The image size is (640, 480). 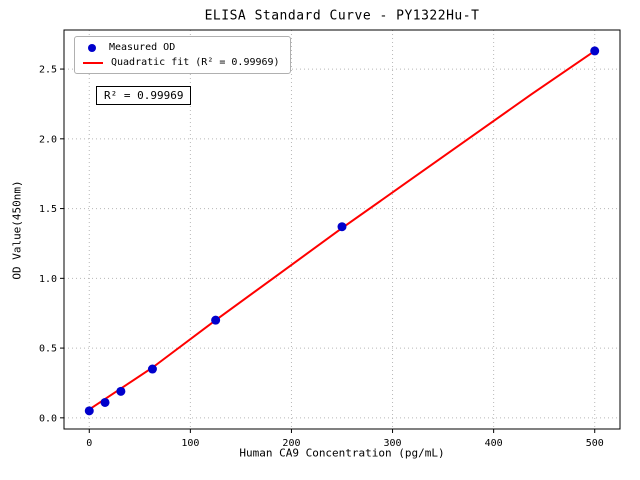 What do you see at coordinates (17, 230) in the screenshot?
I see `y-axis-label: OD Value(450nm)` at bounding box center [17, 230].